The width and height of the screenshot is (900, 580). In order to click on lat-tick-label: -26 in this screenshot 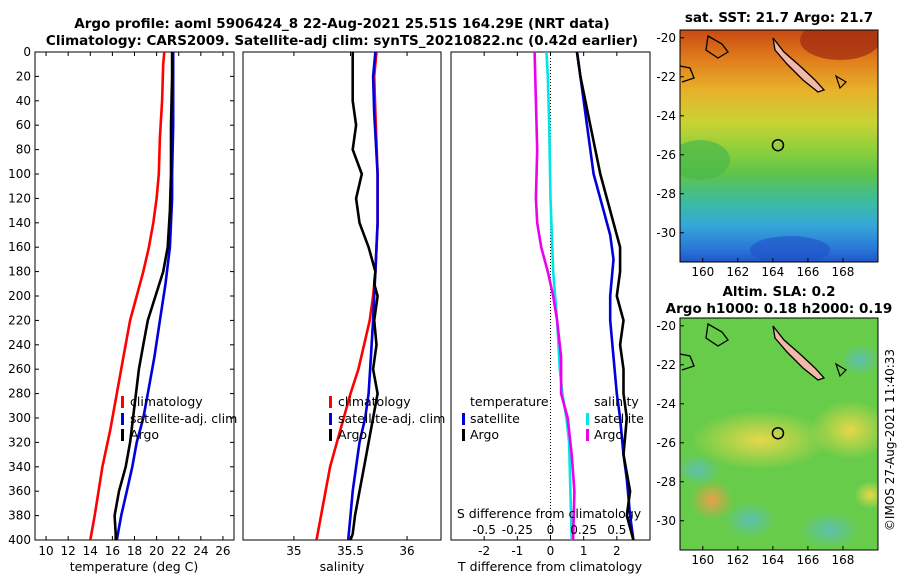, I will do `click(666, 155)`.